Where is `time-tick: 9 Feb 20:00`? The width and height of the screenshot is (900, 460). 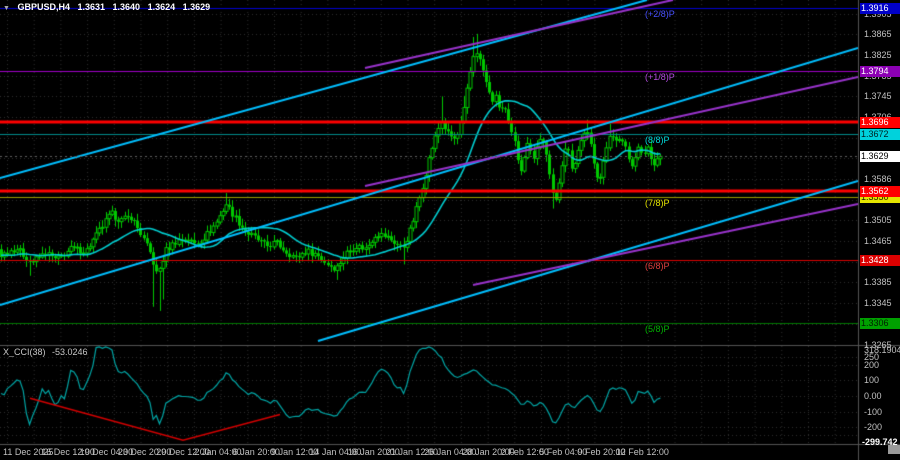 time-tick: 9 Feb 20:00 is located at coordinates (601, 452).